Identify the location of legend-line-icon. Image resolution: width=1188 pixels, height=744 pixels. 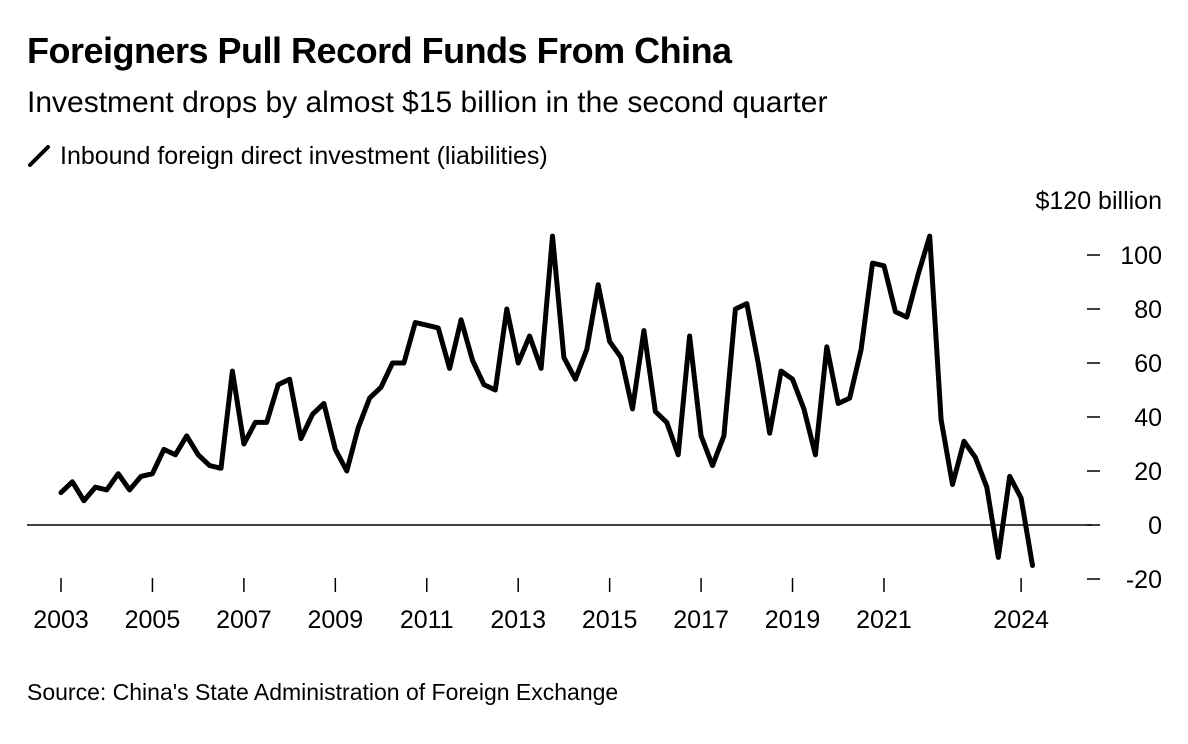
(39, 156).